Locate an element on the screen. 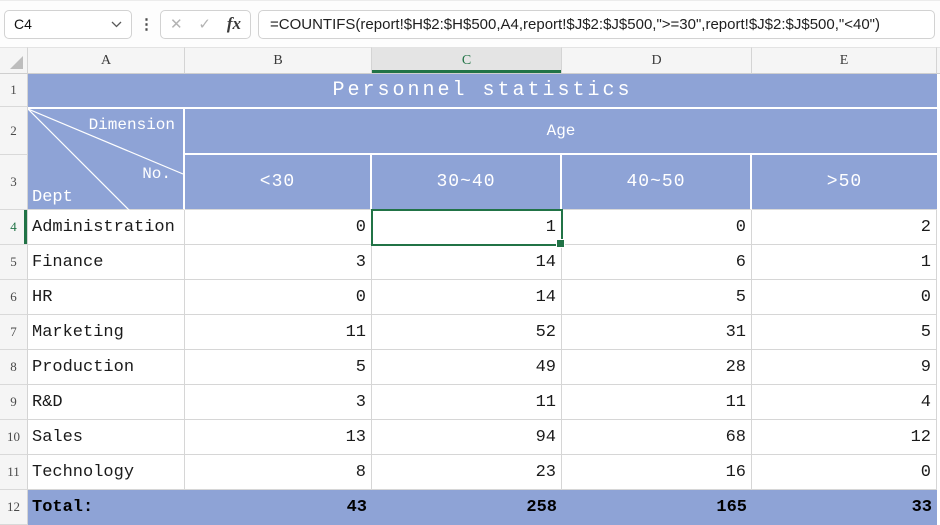 This screenshot has width=940, height=525. diagonal-header-cell: Dimension No. Dept is located at coordinates (106, 159).